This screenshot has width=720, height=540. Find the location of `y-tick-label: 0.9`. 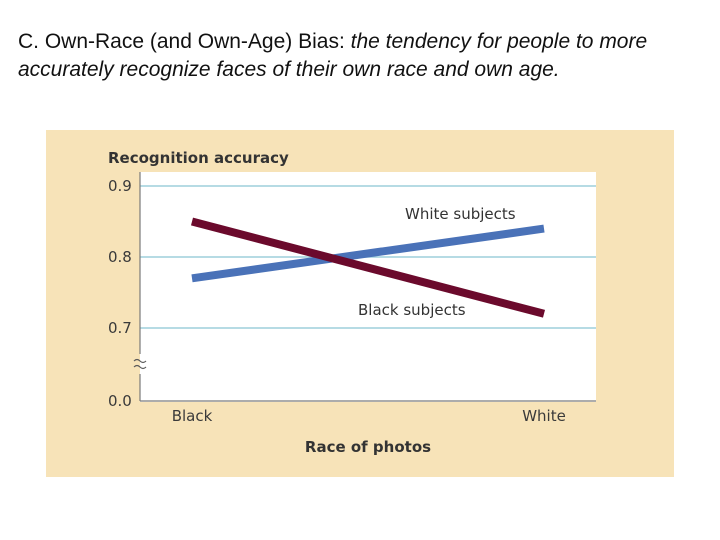

y-tick-label: 0.9 is located at coordinates (120, 186).